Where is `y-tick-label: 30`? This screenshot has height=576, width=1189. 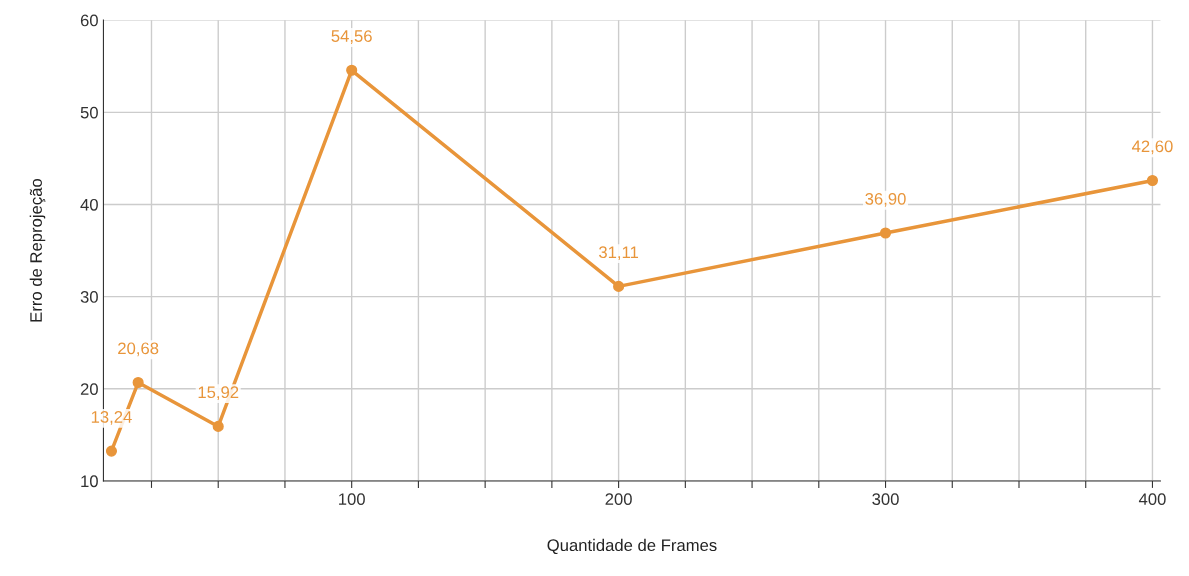 y-tick-label: 30 is located at coordinates (89, 297).